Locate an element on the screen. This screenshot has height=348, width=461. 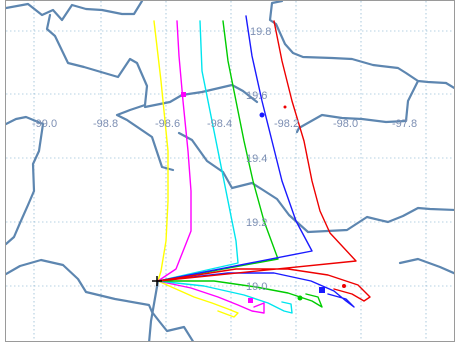
longitude-label: -97.8 is located at coordinates (404, 124).